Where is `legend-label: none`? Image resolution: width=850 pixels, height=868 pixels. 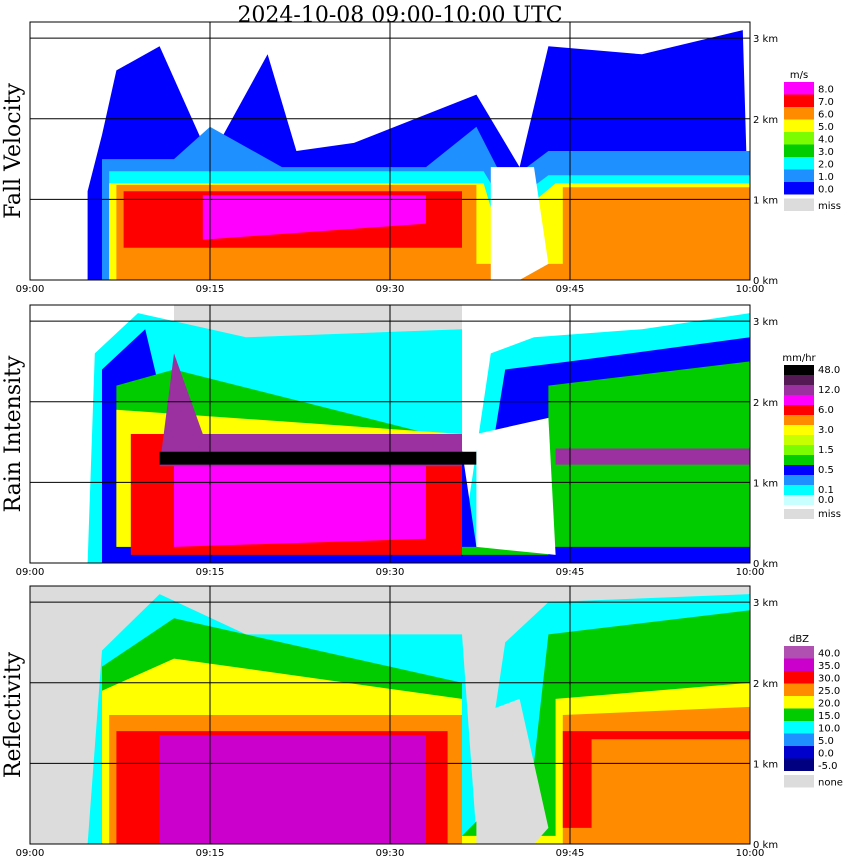 legend-label: none is located at coordinates (830, 783).